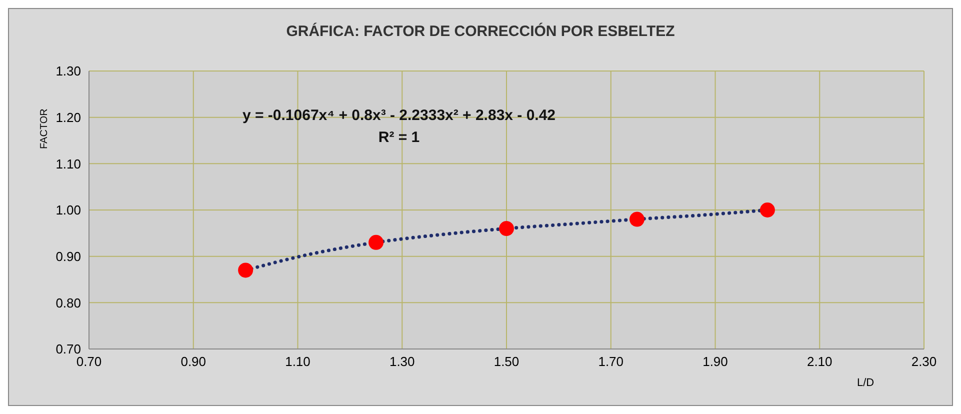 Image resolution: width=961 pixels, height=414 pixels. What do you see at coordinates (715, 362) in the screenshot?
I see `x-tick-label: 1.90` at bounding box center [715, 362].